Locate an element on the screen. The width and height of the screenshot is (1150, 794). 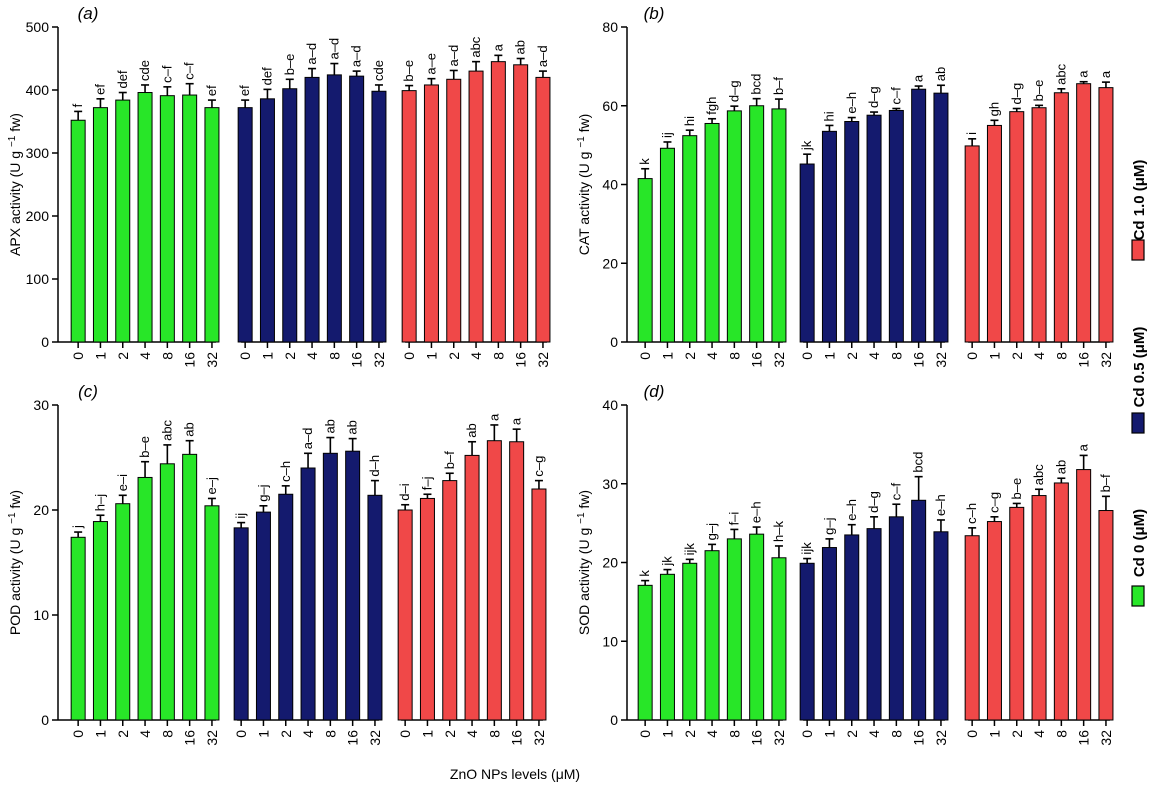
legend-label: Cd 0.5 (μM) is located at coordinates (1139, 367).